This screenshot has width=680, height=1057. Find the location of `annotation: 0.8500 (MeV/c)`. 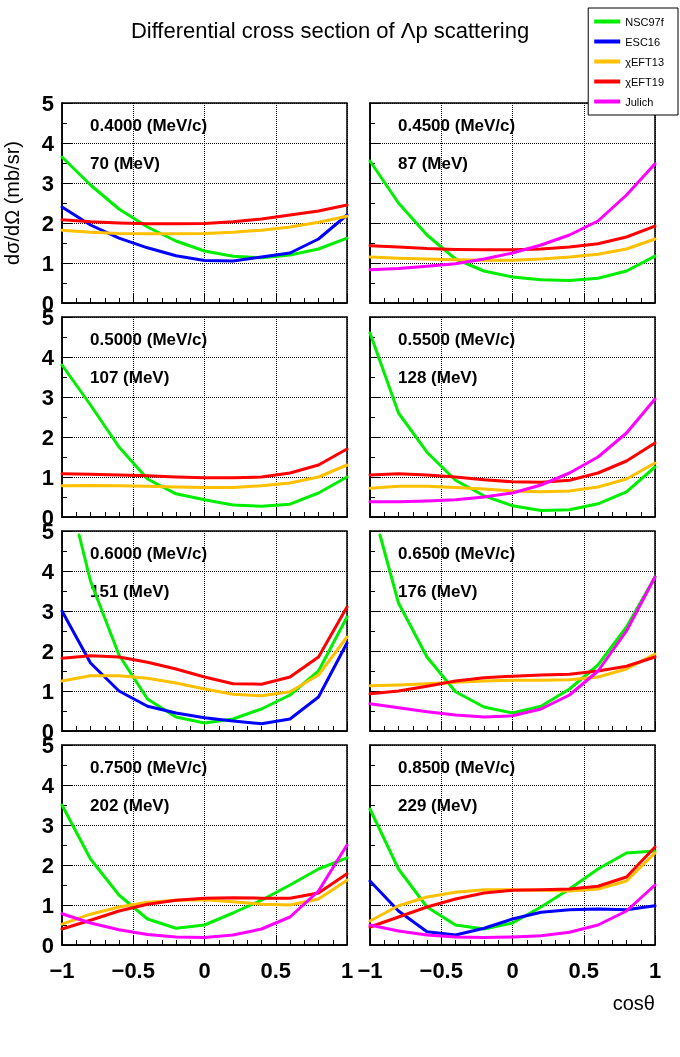

annotation: 0.8500 (MeV/c) is located at coordinates (457, 767).